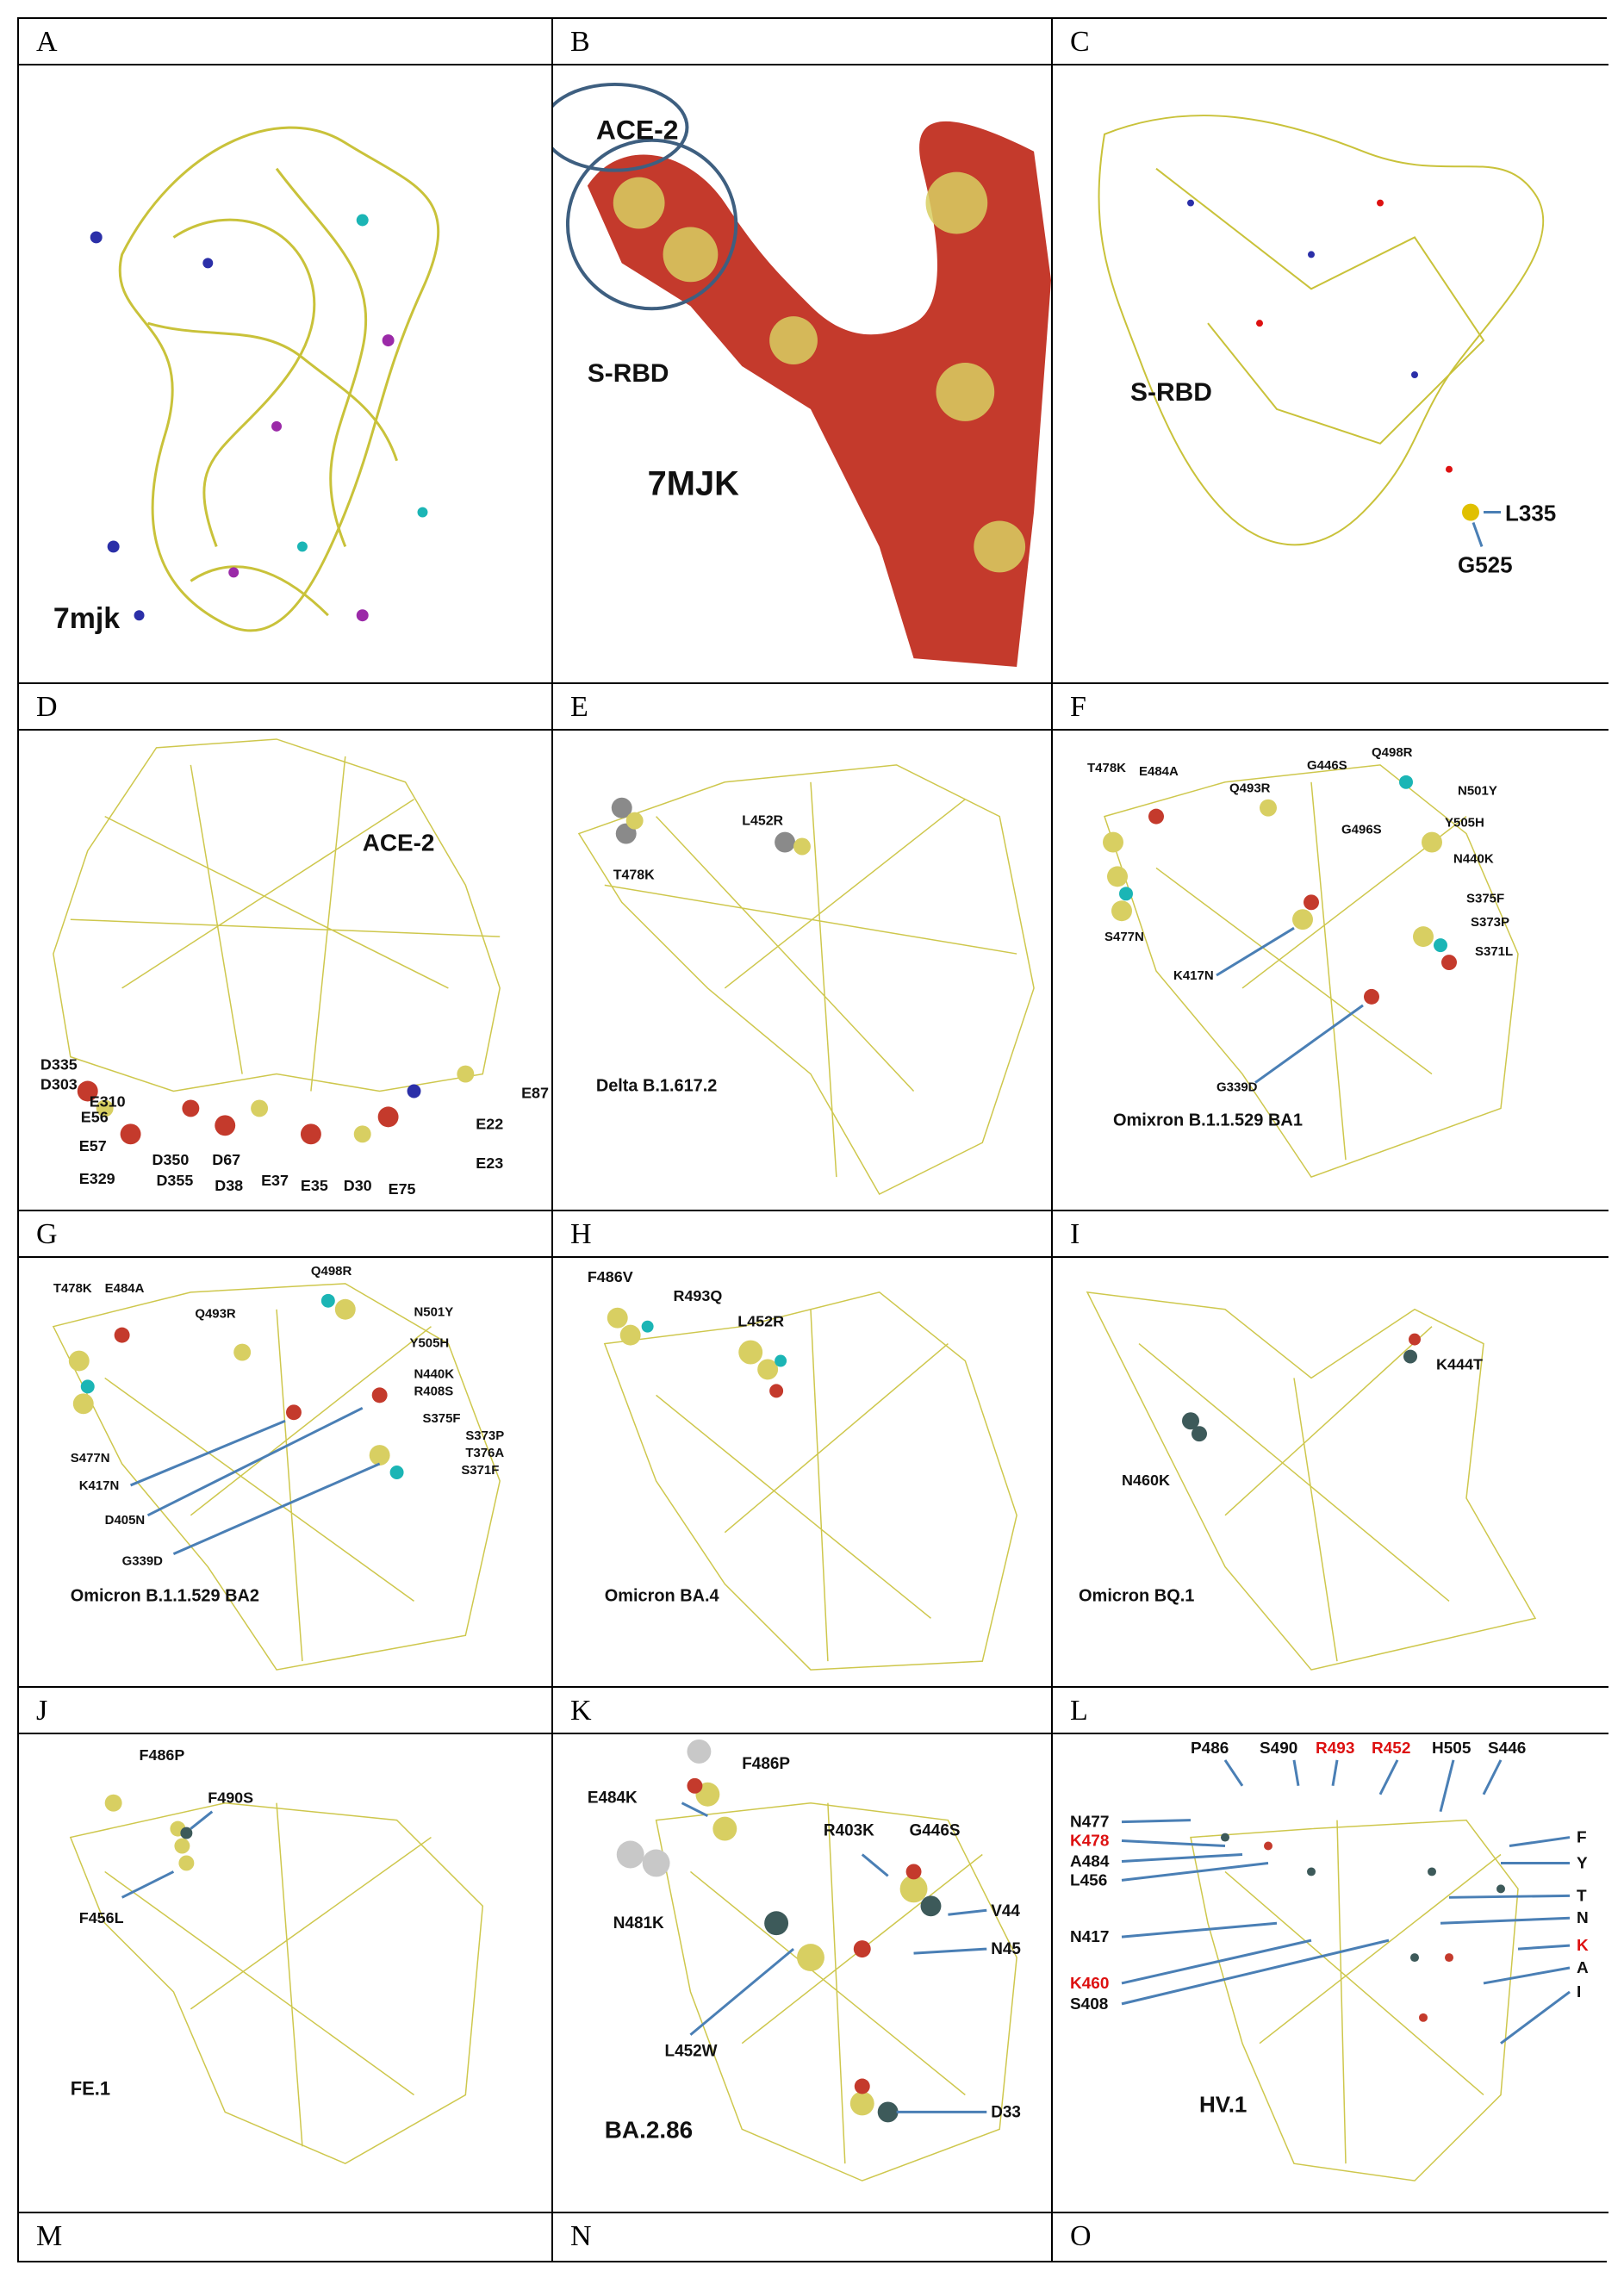 This screenshot has width=1624, height=2284. What do you see at coordinates (694, 484) in the screenshot?
I see `panel-title: 7MJK` at bounding box center [694, 484].